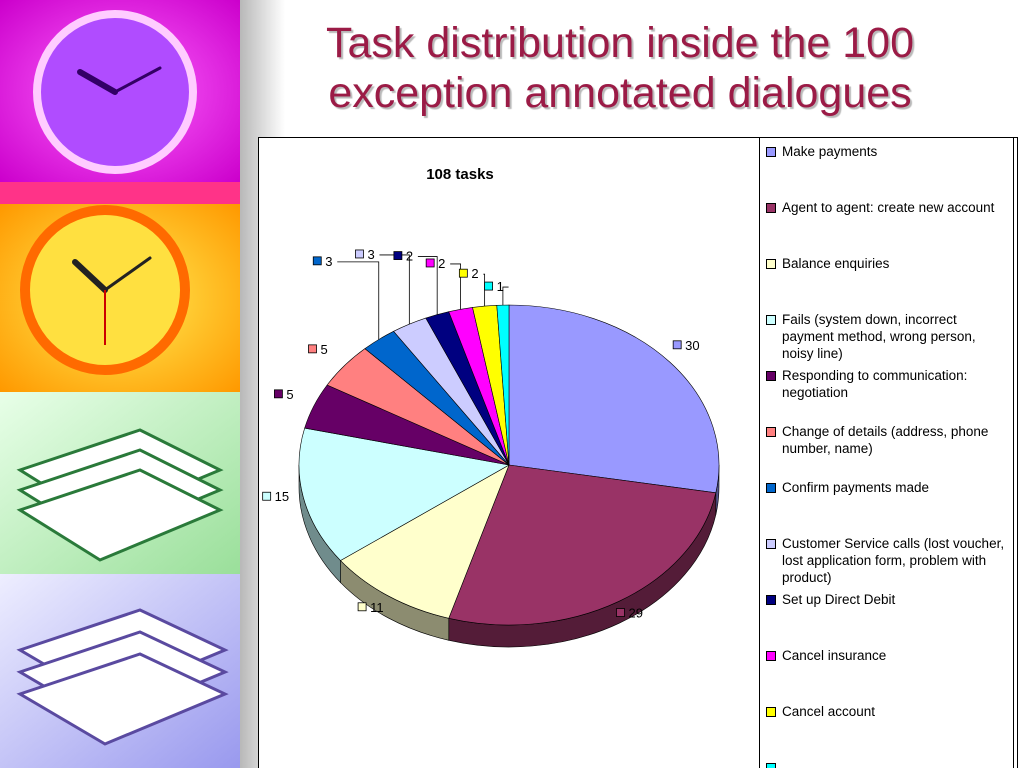 This screenshot has width=1024, height=768. What do you see at coordinates (370, 254) in the screenshot?
I see `data-label-7: 3` at bounding box center [370, 254].